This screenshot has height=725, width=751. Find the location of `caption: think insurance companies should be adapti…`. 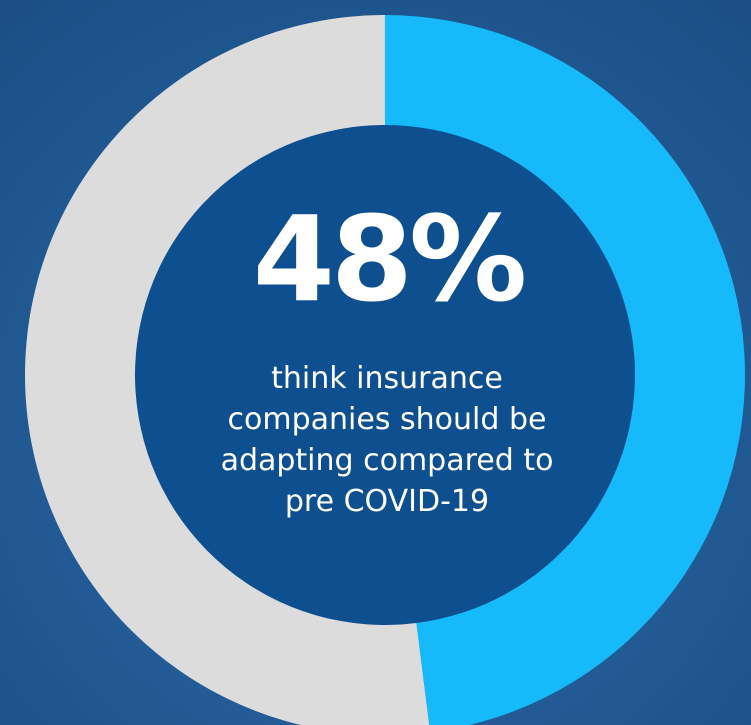

caption: think insurance companies should be adapti… is located at coordinates (387, 440).